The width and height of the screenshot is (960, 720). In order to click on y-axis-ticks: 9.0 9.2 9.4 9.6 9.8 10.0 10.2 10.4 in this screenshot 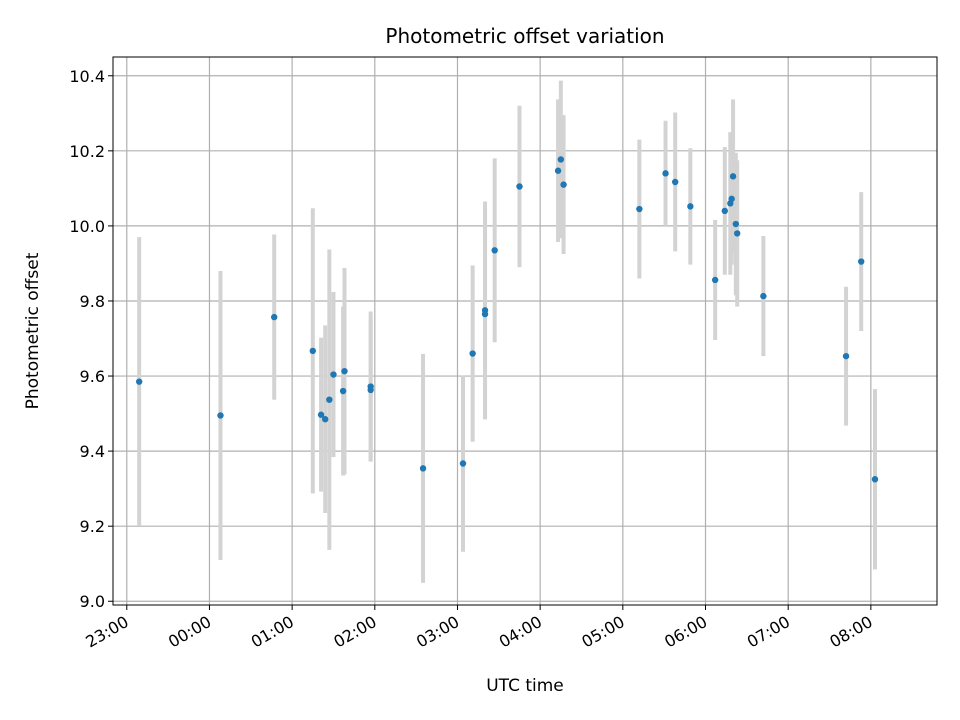, I will do `click(91, 339)`.